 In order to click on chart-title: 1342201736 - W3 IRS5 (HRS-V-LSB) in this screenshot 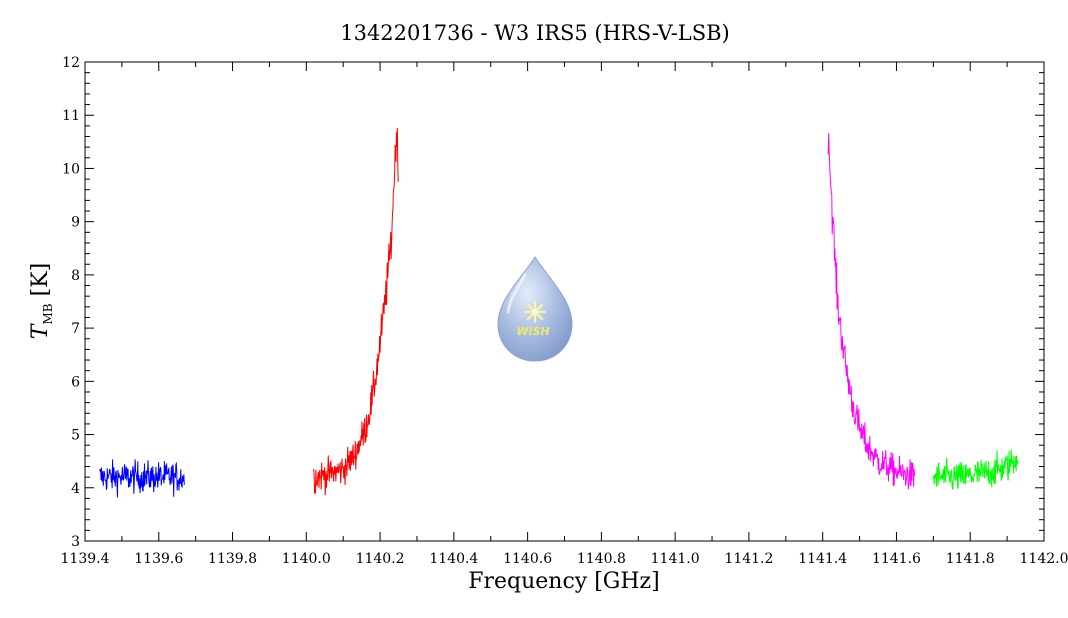, I will do `click(535, 33)`.